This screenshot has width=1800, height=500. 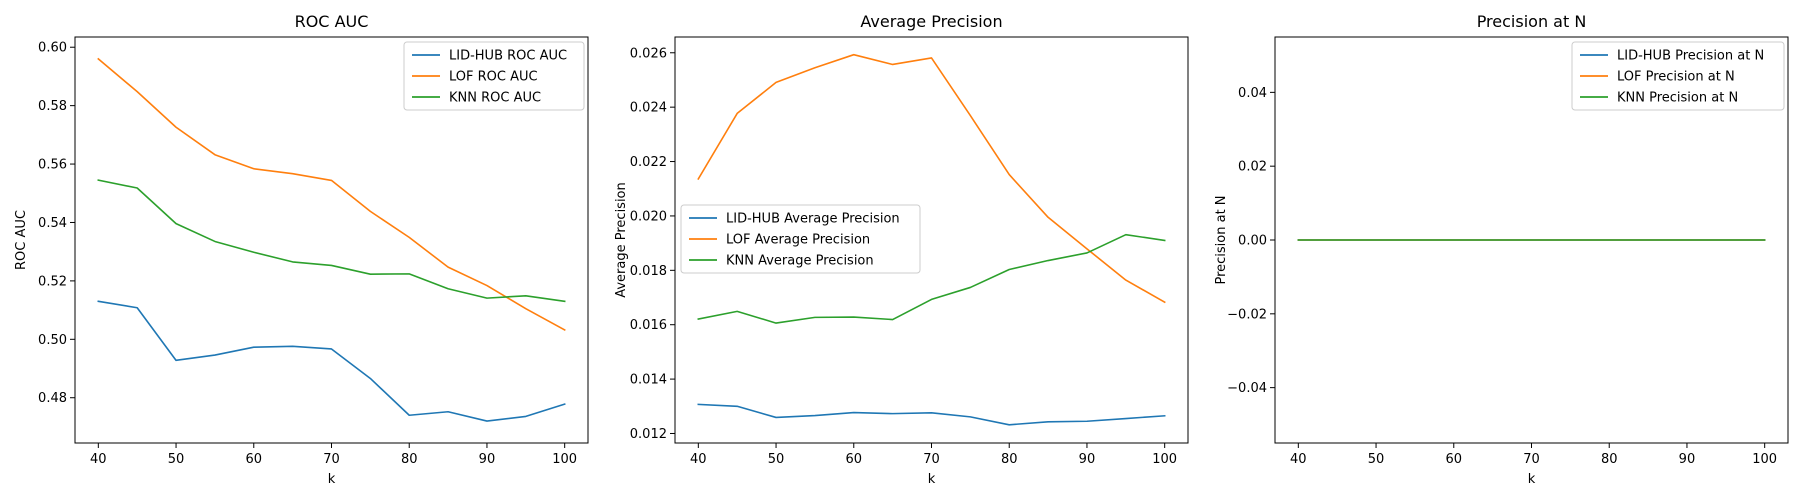 What do you see at coordinates (495, 98) in the screenshot?
I see `legend-label-3: KNN ROC AUC` at bounding box center [495, 98].